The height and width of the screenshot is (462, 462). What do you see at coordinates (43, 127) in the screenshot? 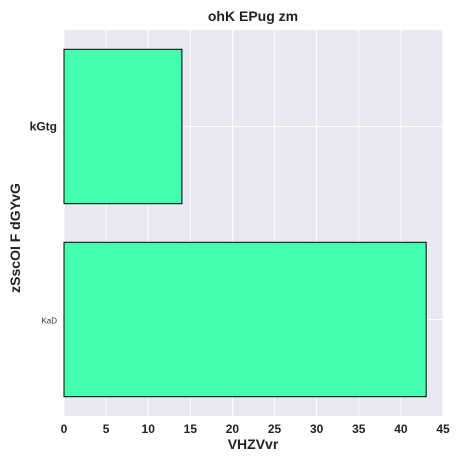
I see `y-tick-label: kGtg` at bounding box center [43, 127].